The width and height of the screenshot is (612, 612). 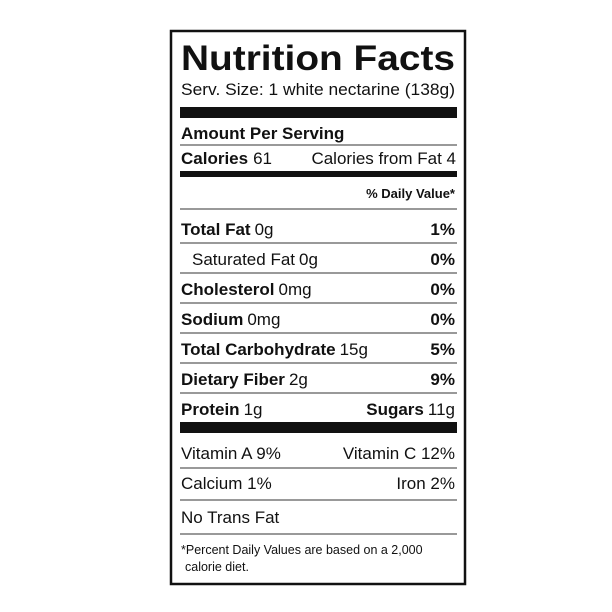 I want to click on sugars-amount: 11g, so click(x=441, y=409).